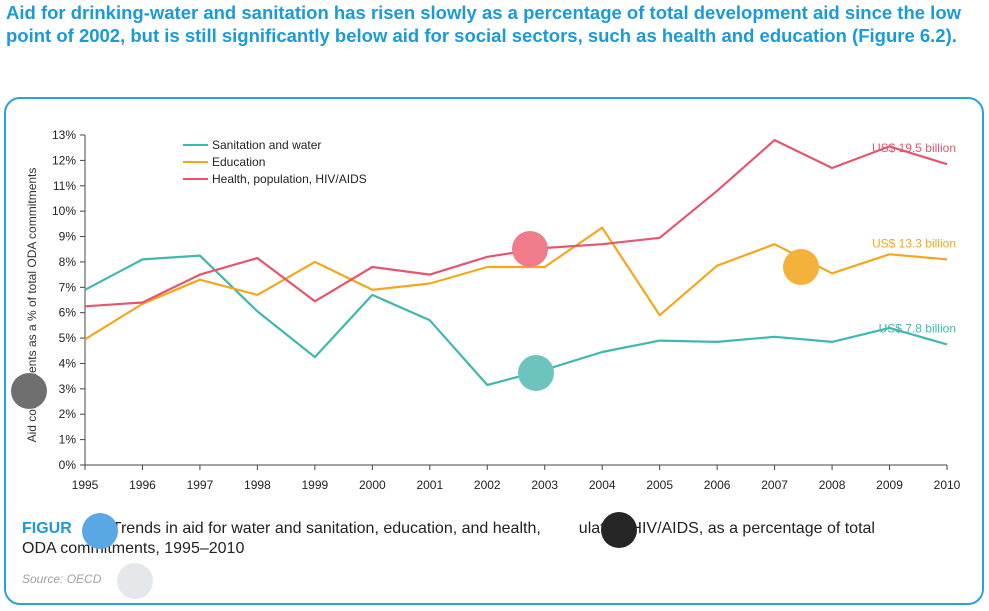 This screenshot has height=611, width=989. I want to click on y-tick-label: 7%, so click(68, 287).